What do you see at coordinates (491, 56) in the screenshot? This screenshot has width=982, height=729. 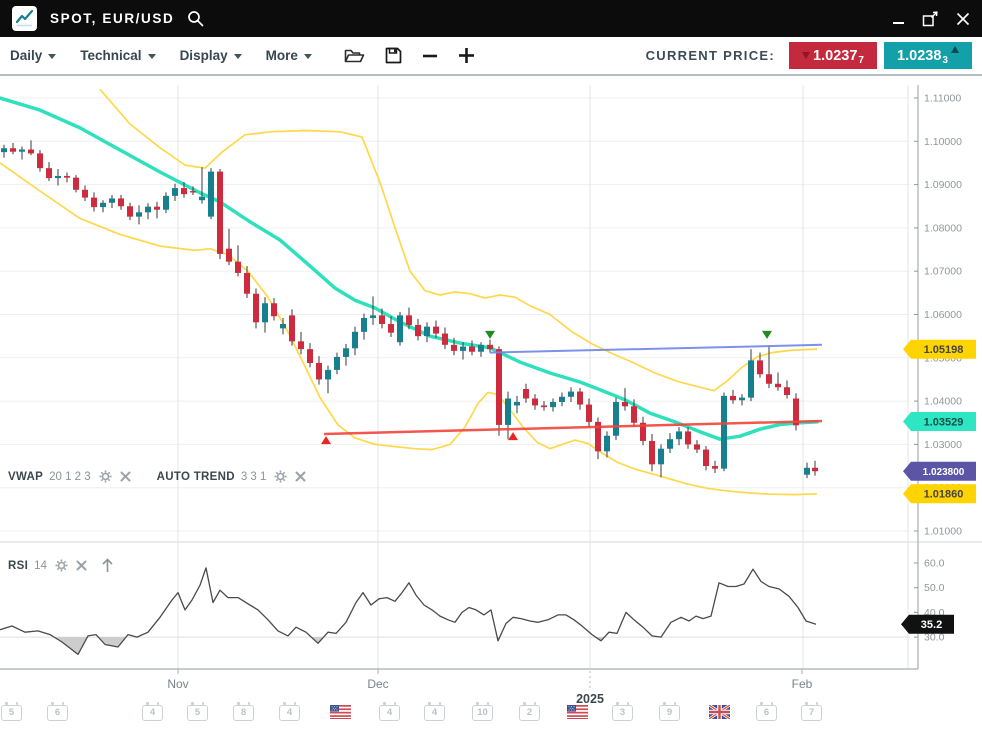 I see `chart-toolbar: Daily Technical Display More CUR` at bounding box center [491, 56].